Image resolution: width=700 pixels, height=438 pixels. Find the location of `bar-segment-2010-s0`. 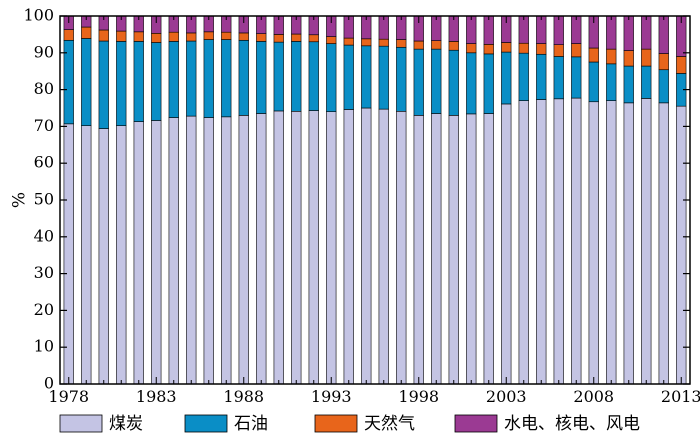

bar-segment-2010-s0 is located at coordinates (628, 243).